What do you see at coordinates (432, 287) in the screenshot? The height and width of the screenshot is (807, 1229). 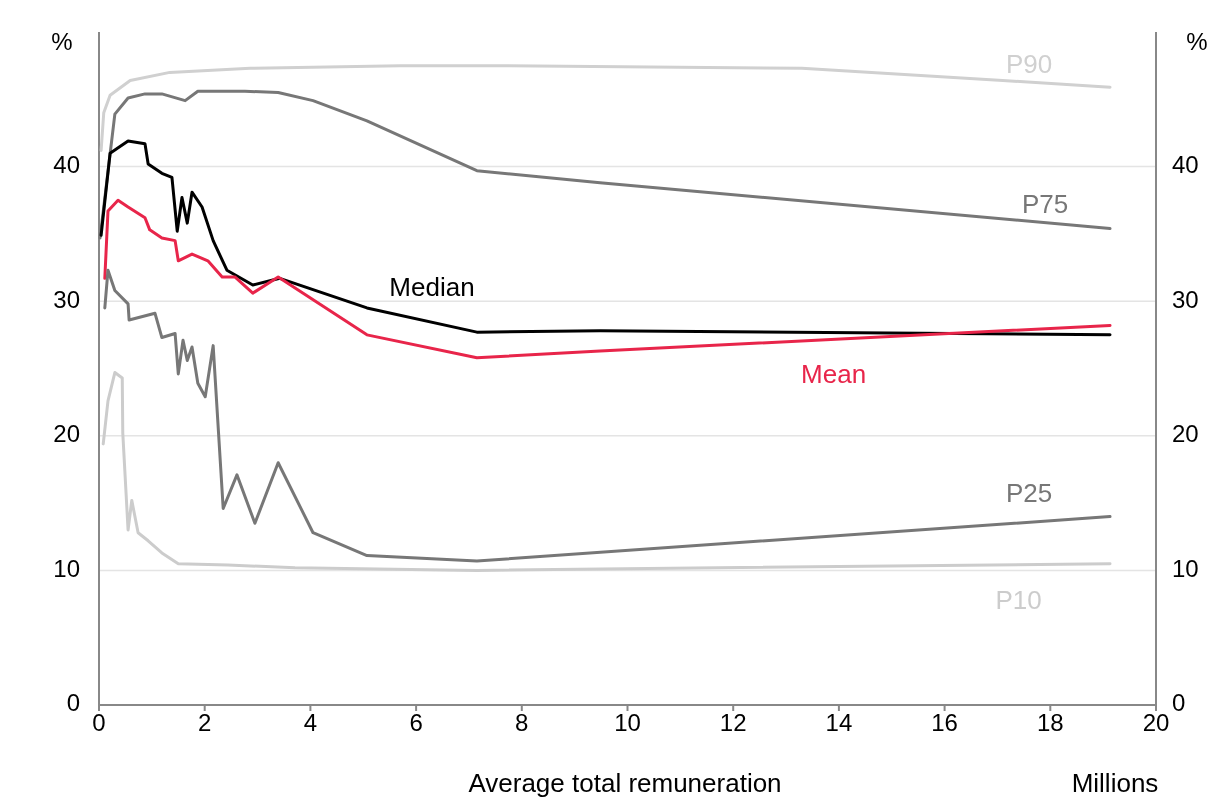 I see `series-label: Median` at bounding box center [432, 287].